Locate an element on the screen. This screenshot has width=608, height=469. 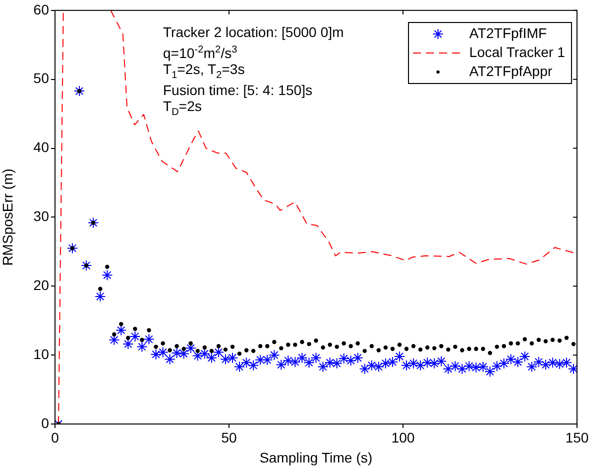
annotation: T$_{D}$=2s is located at coordinates (183, 108).